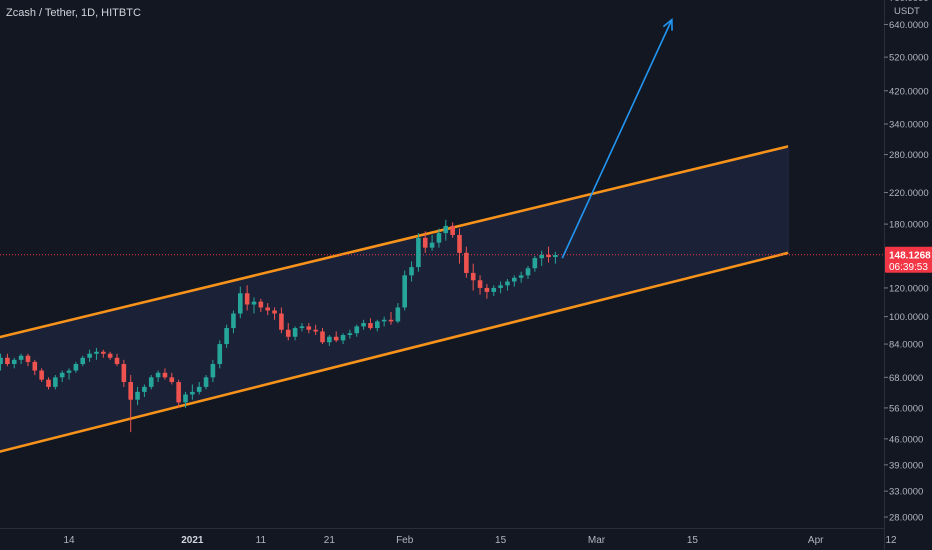  I want to click on y-tick-label: 420.0000, so click(909, 91).